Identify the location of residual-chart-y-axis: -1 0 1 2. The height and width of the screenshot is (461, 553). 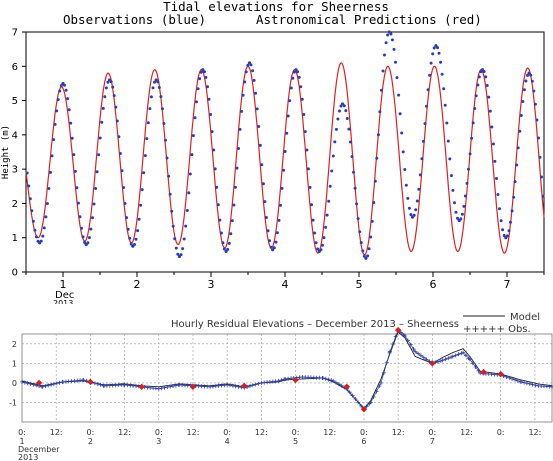
(13, 374).